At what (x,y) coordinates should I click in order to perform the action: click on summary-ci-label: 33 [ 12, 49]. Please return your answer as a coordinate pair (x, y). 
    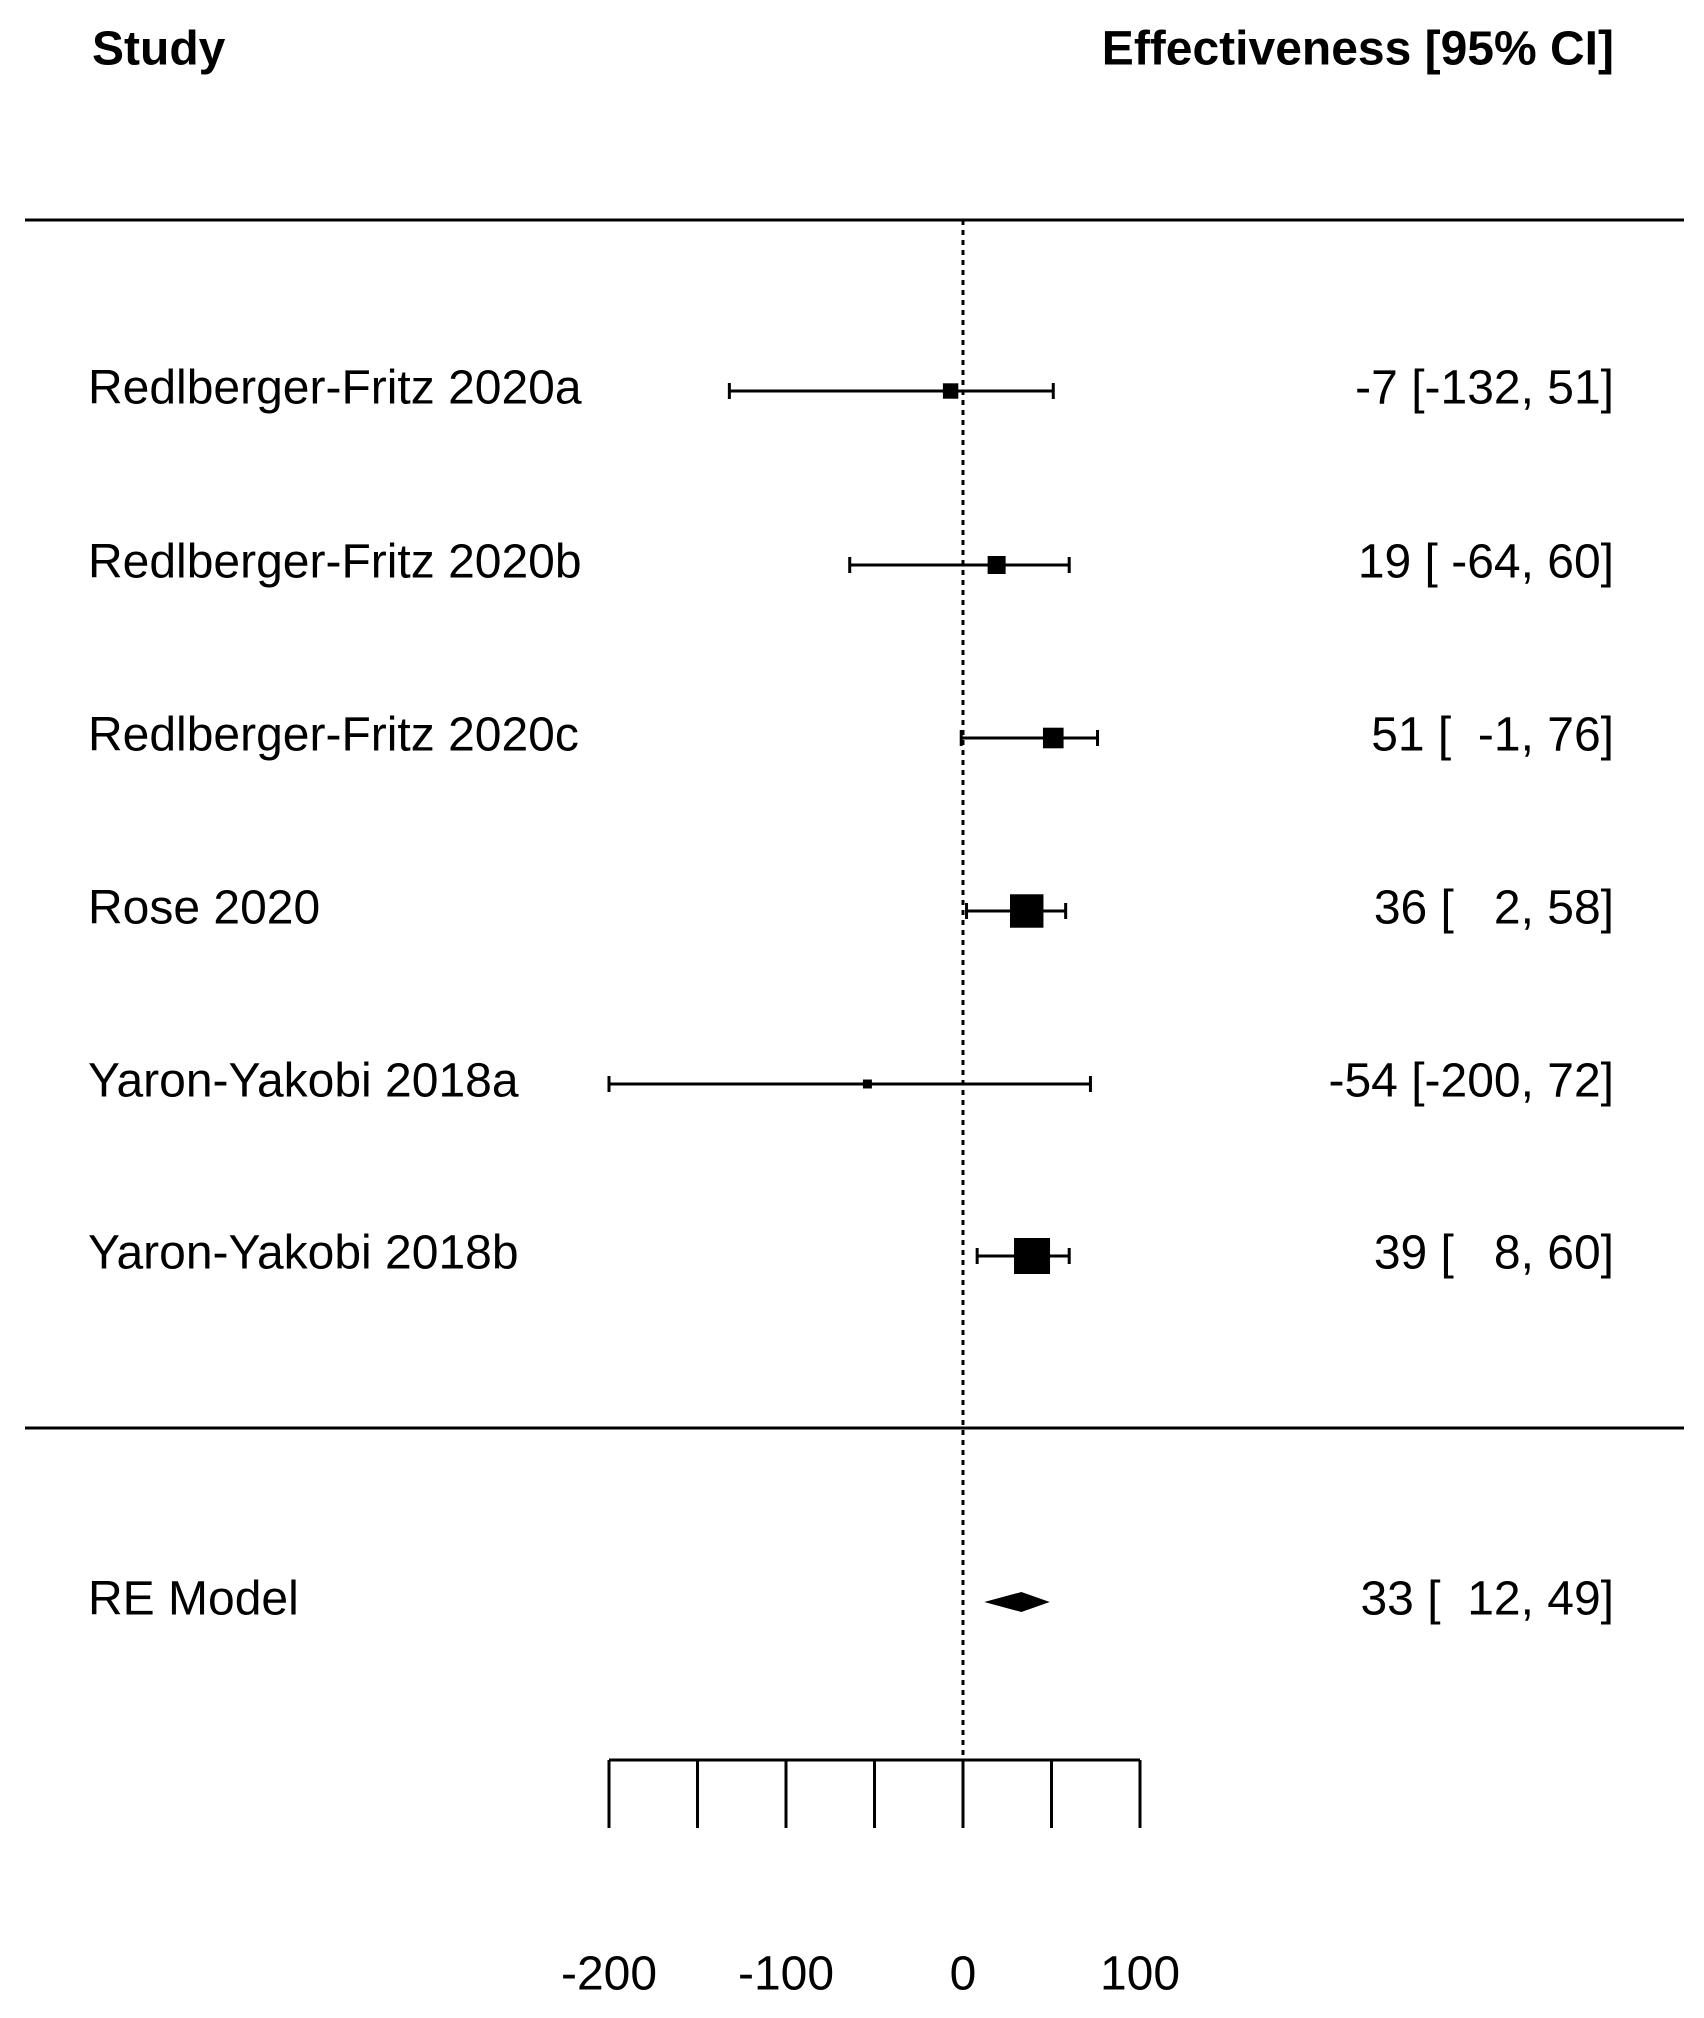
    Looking at the image, I should click on (1487, 1599).